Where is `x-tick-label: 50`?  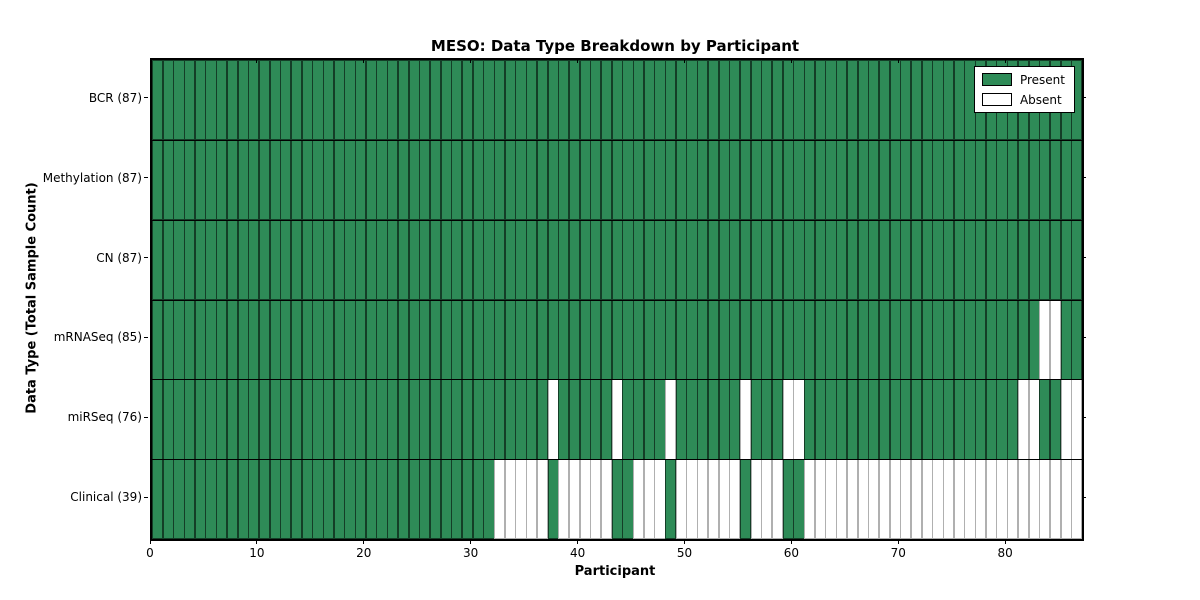 x-tick-label: 50 is located at coordinates (684, 553).